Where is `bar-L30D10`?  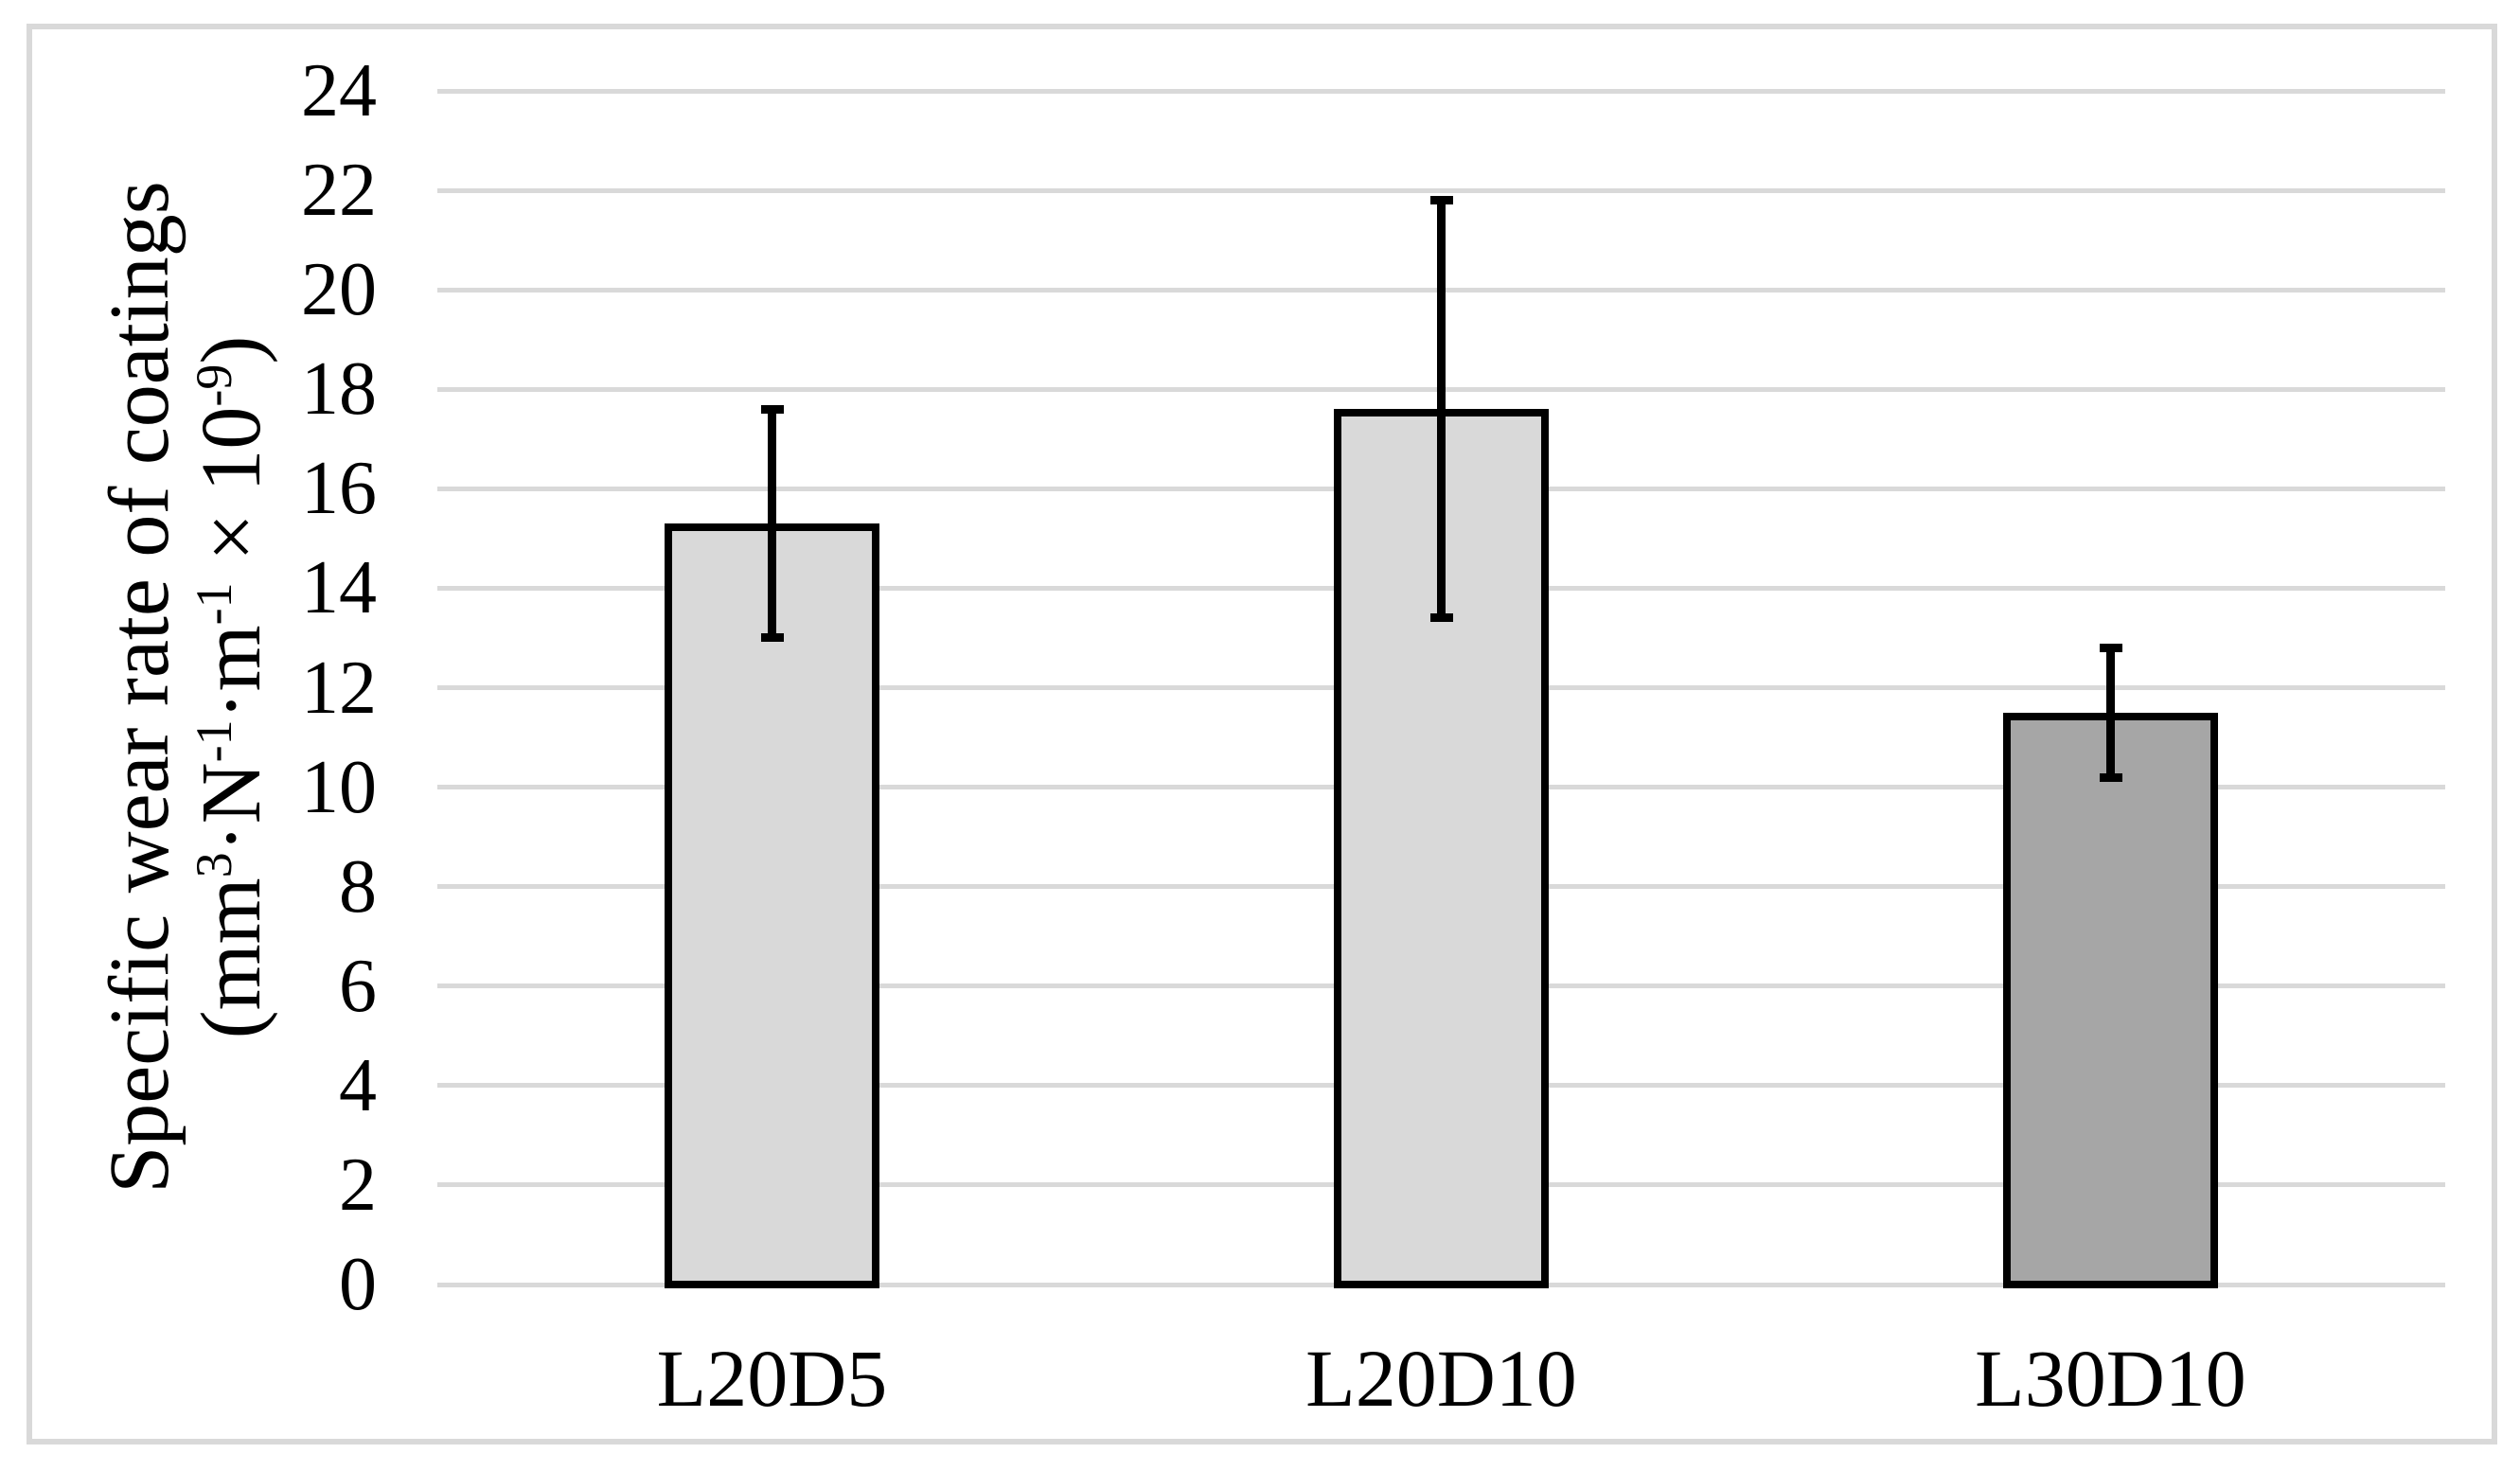
bar-L30D10 is located at coordinates (2111, 1000).